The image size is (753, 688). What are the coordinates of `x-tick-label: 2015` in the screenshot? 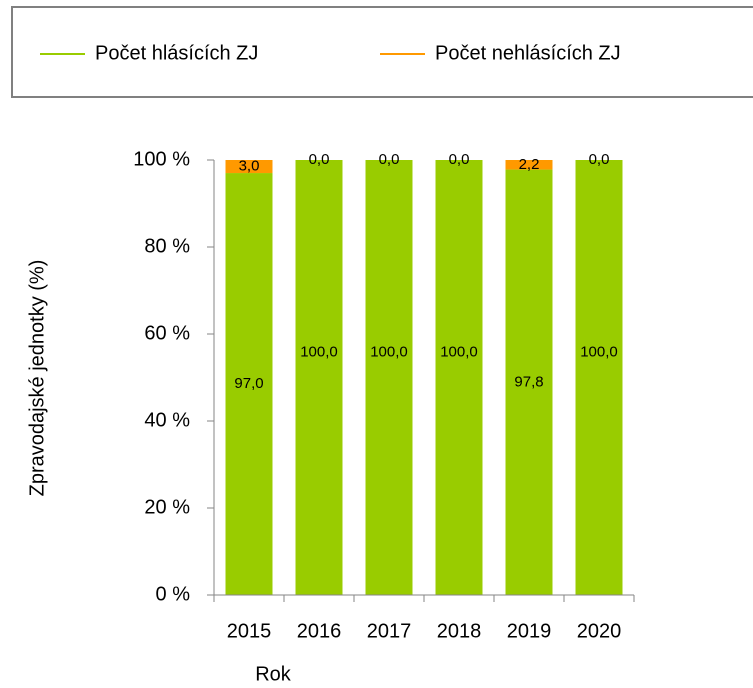 It's located at (249, 631).